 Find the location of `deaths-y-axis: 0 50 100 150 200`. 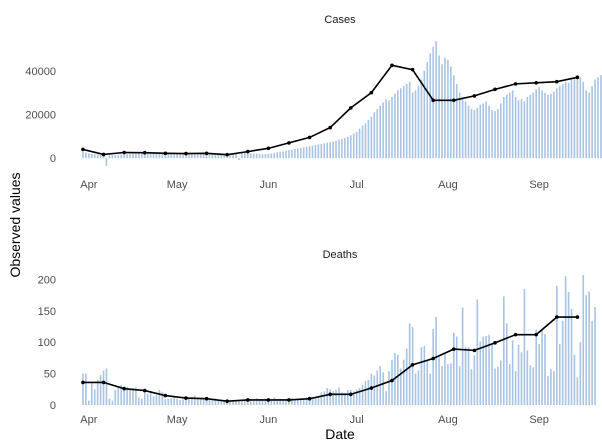

deaths-y-axis: 0 50 100 150 200 is located at coordinates (47, 343).